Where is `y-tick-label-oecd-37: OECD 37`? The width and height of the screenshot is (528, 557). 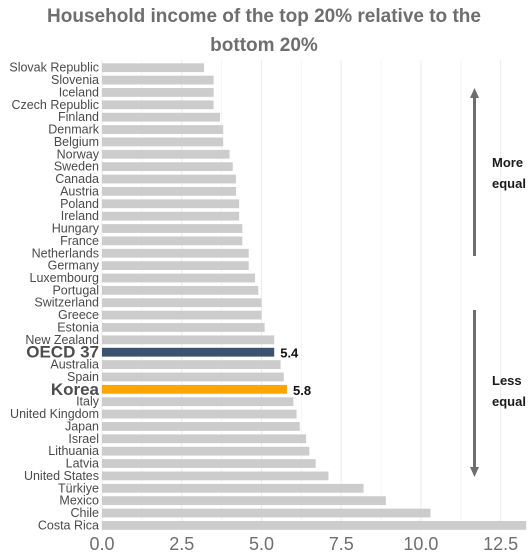 y-tick-label-oecd-37: OECD 37 is located at coordinates (62, 352).